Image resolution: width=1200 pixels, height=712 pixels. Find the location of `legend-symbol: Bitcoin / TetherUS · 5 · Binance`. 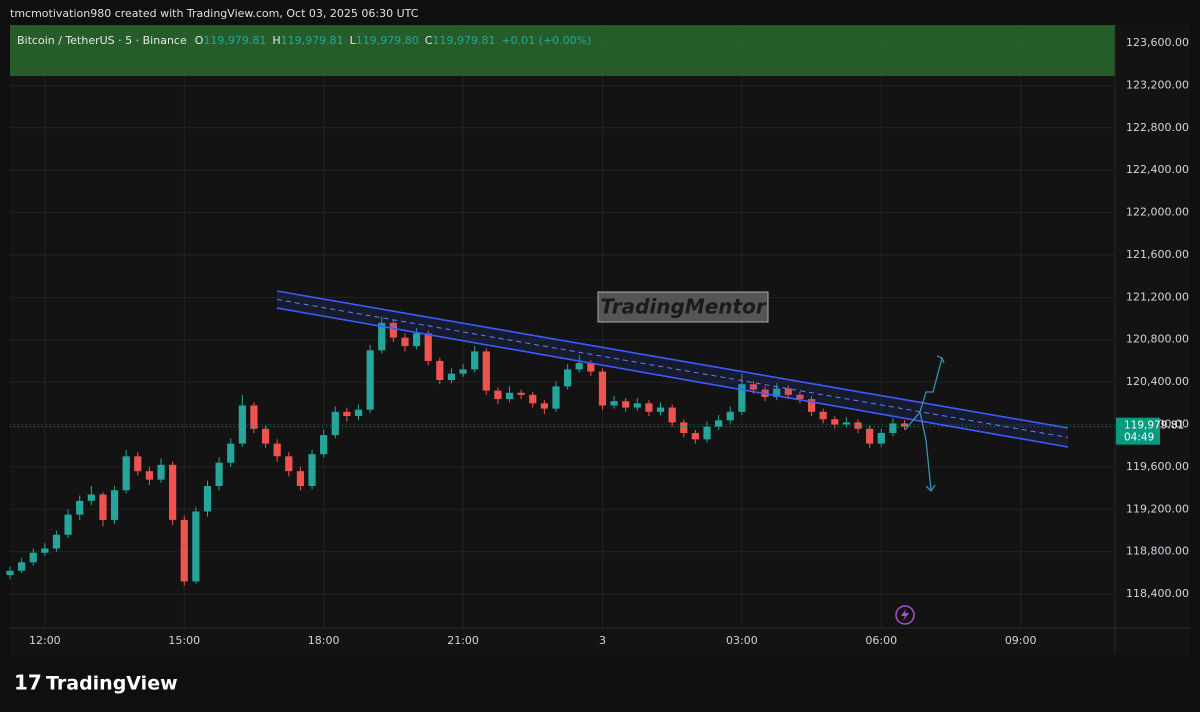

legend-symbol: Bitcoin / TetherUS · 5 · Binance is located at coordinates (102, 40).